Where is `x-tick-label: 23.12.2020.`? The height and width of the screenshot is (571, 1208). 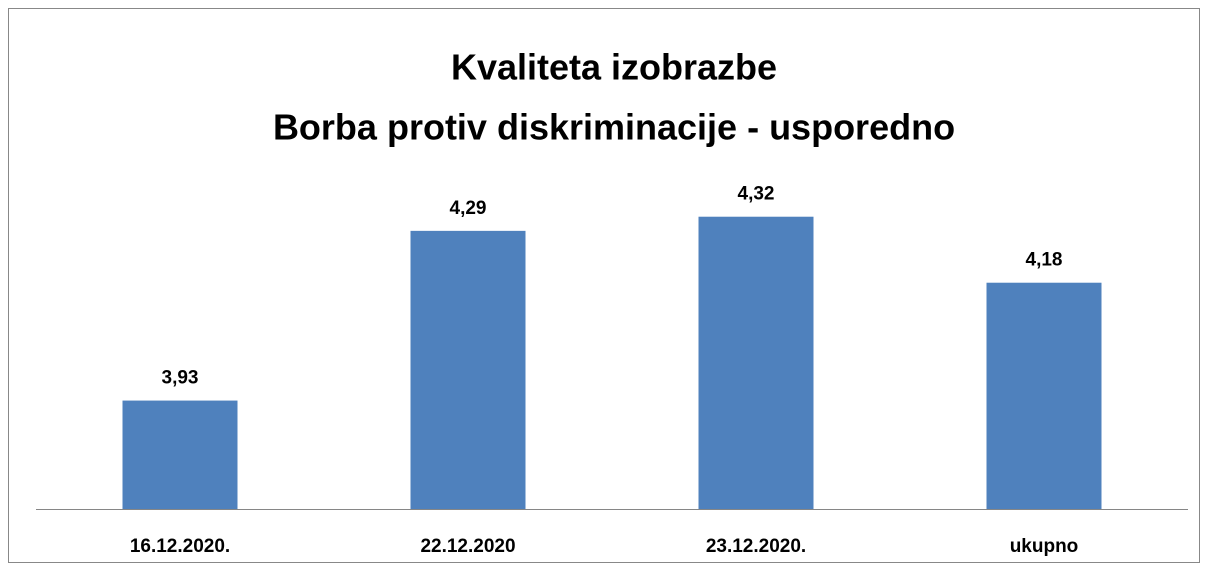
x-tick-label: 23.12.2020. is located at coordinates (756, 546).